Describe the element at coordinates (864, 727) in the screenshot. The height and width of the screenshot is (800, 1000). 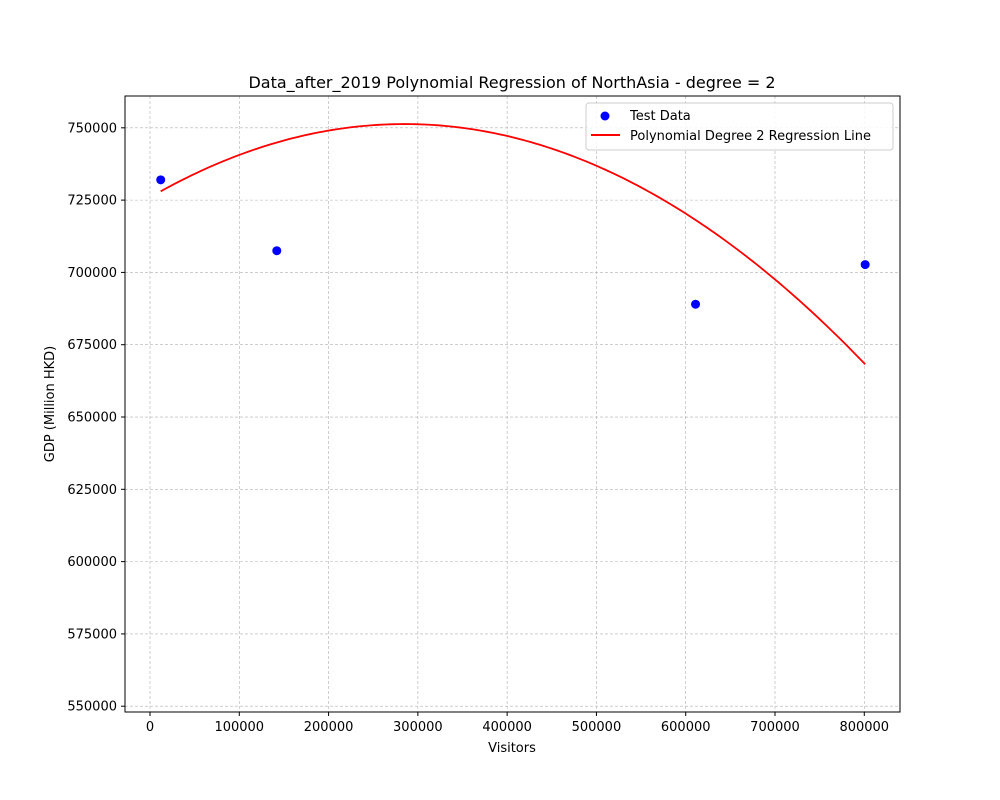
I see `x-tick-label: 800000` at that location.